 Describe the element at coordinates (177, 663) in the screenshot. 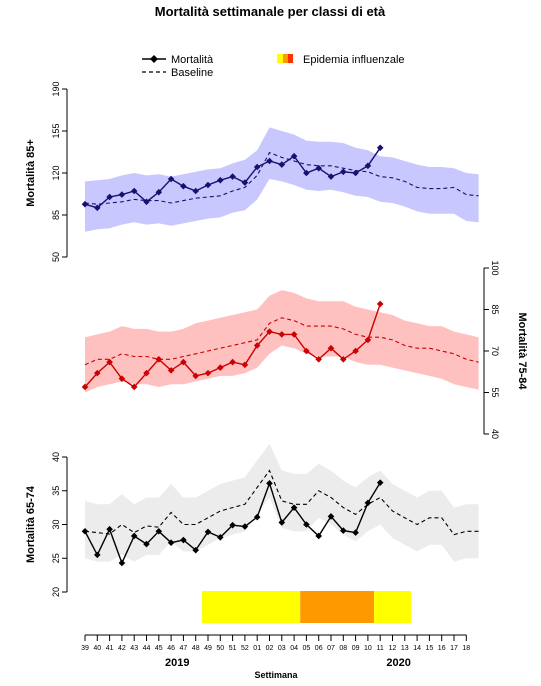

I see `year-label: 2019` at that location.